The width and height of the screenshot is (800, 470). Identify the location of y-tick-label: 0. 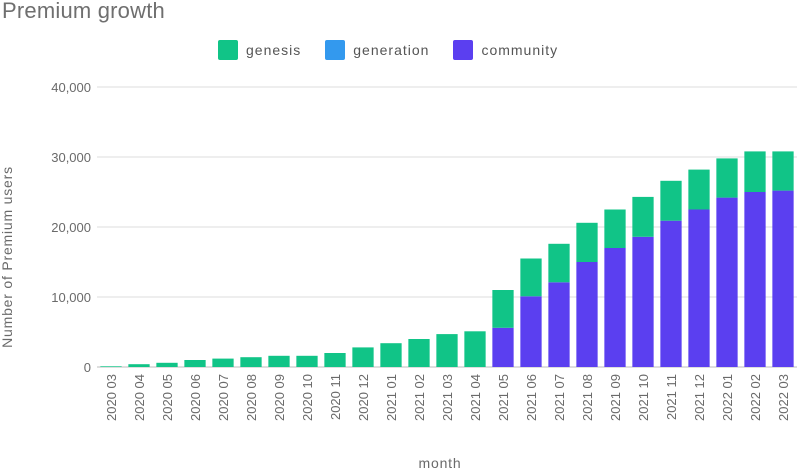
(87, 367).